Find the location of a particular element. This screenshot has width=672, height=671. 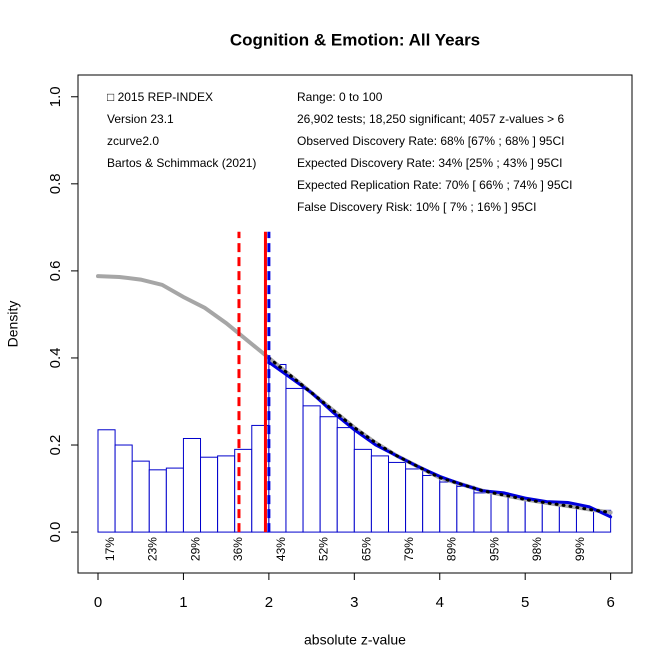

x-axis-label: absolute z-value is located at coordinates (355, 640).